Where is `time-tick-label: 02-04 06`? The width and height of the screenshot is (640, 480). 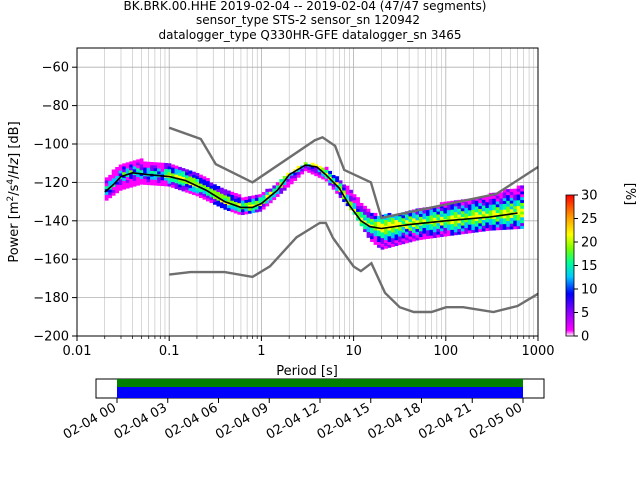
time-tick-label: 02-04 06 is located at coordinates (191, 421).